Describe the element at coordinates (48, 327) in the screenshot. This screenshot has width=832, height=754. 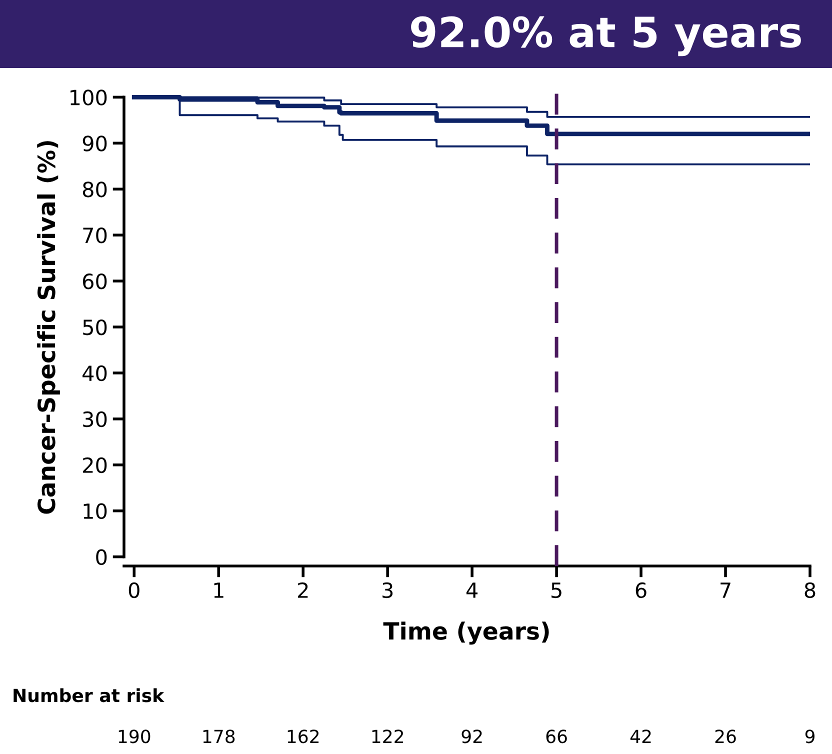
I see `y-axis-title: Cancer-Specific Survival (%)` at that location.